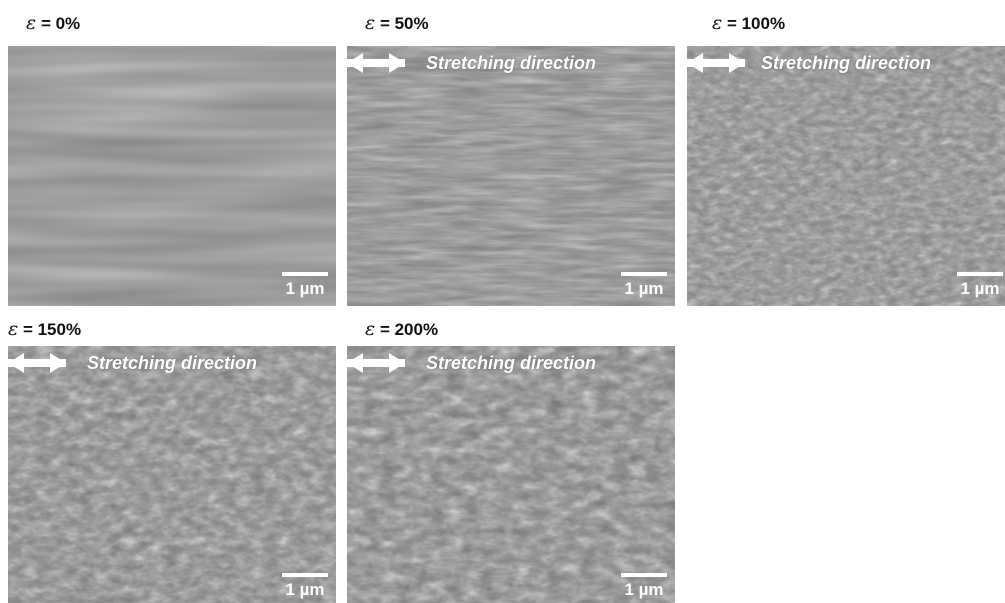 This screenshot has width=1005, height=603. Describe the element at coordinates (404, 23) in the screenshot. I see `strain-value: = 50%` at that location.